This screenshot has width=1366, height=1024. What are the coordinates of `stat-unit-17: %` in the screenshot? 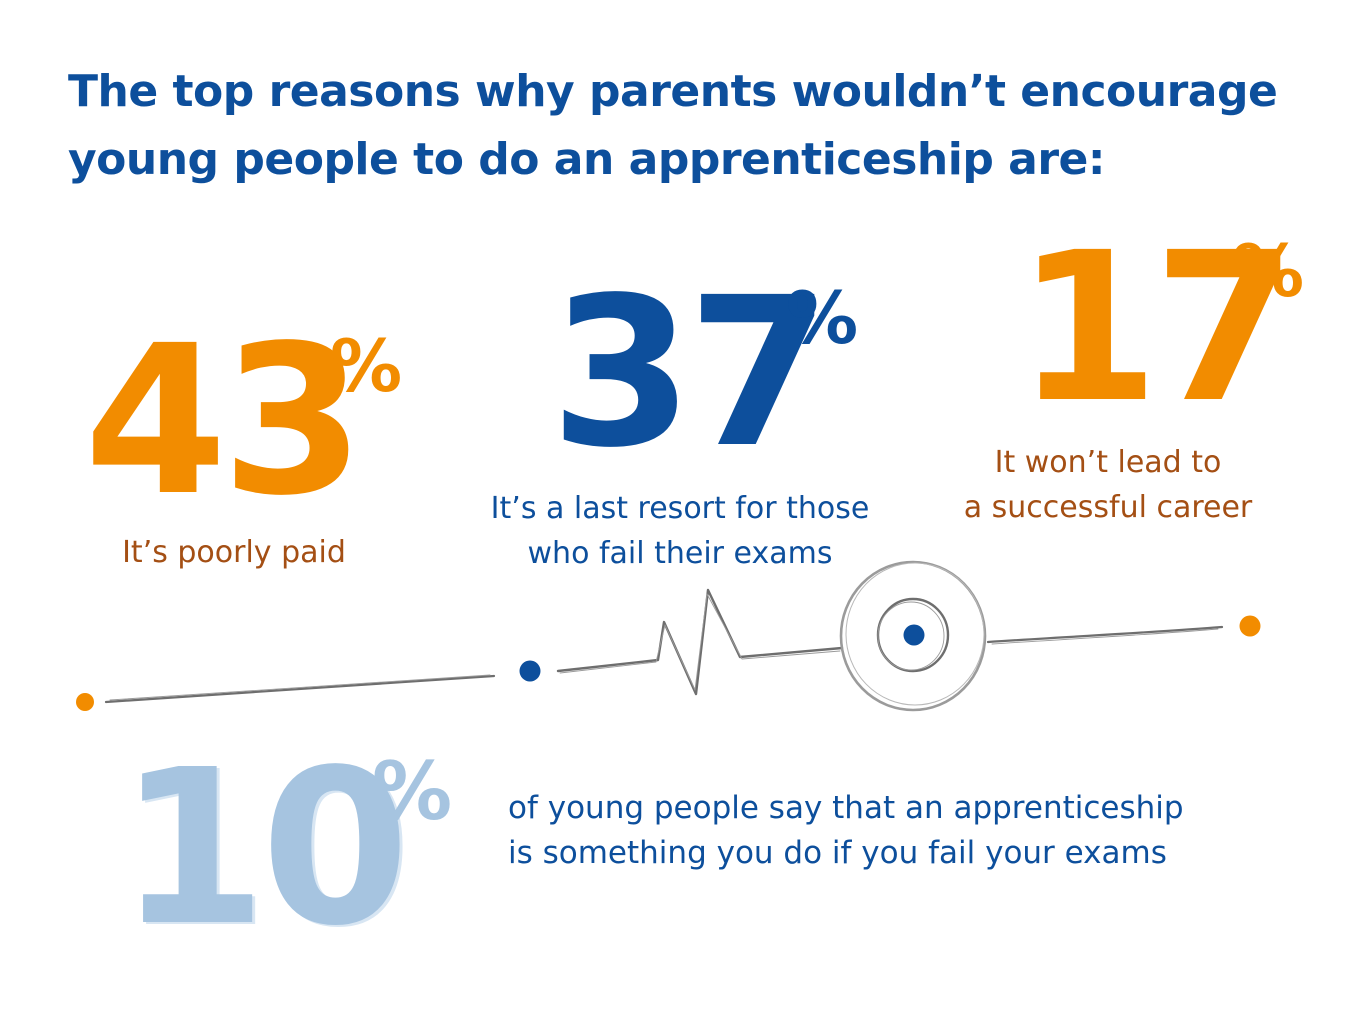 It's located at (1268, 271).